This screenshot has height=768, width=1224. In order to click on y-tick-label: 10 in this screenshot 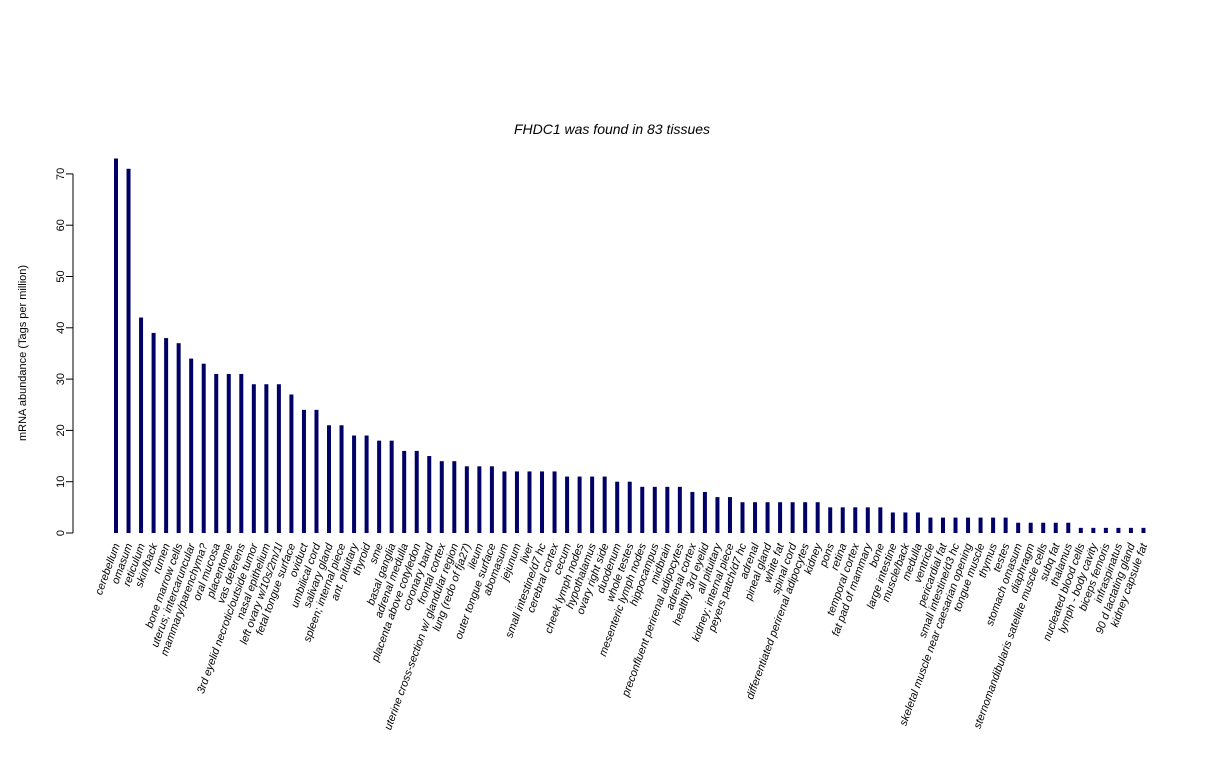, I will do `click(61, 482)`.